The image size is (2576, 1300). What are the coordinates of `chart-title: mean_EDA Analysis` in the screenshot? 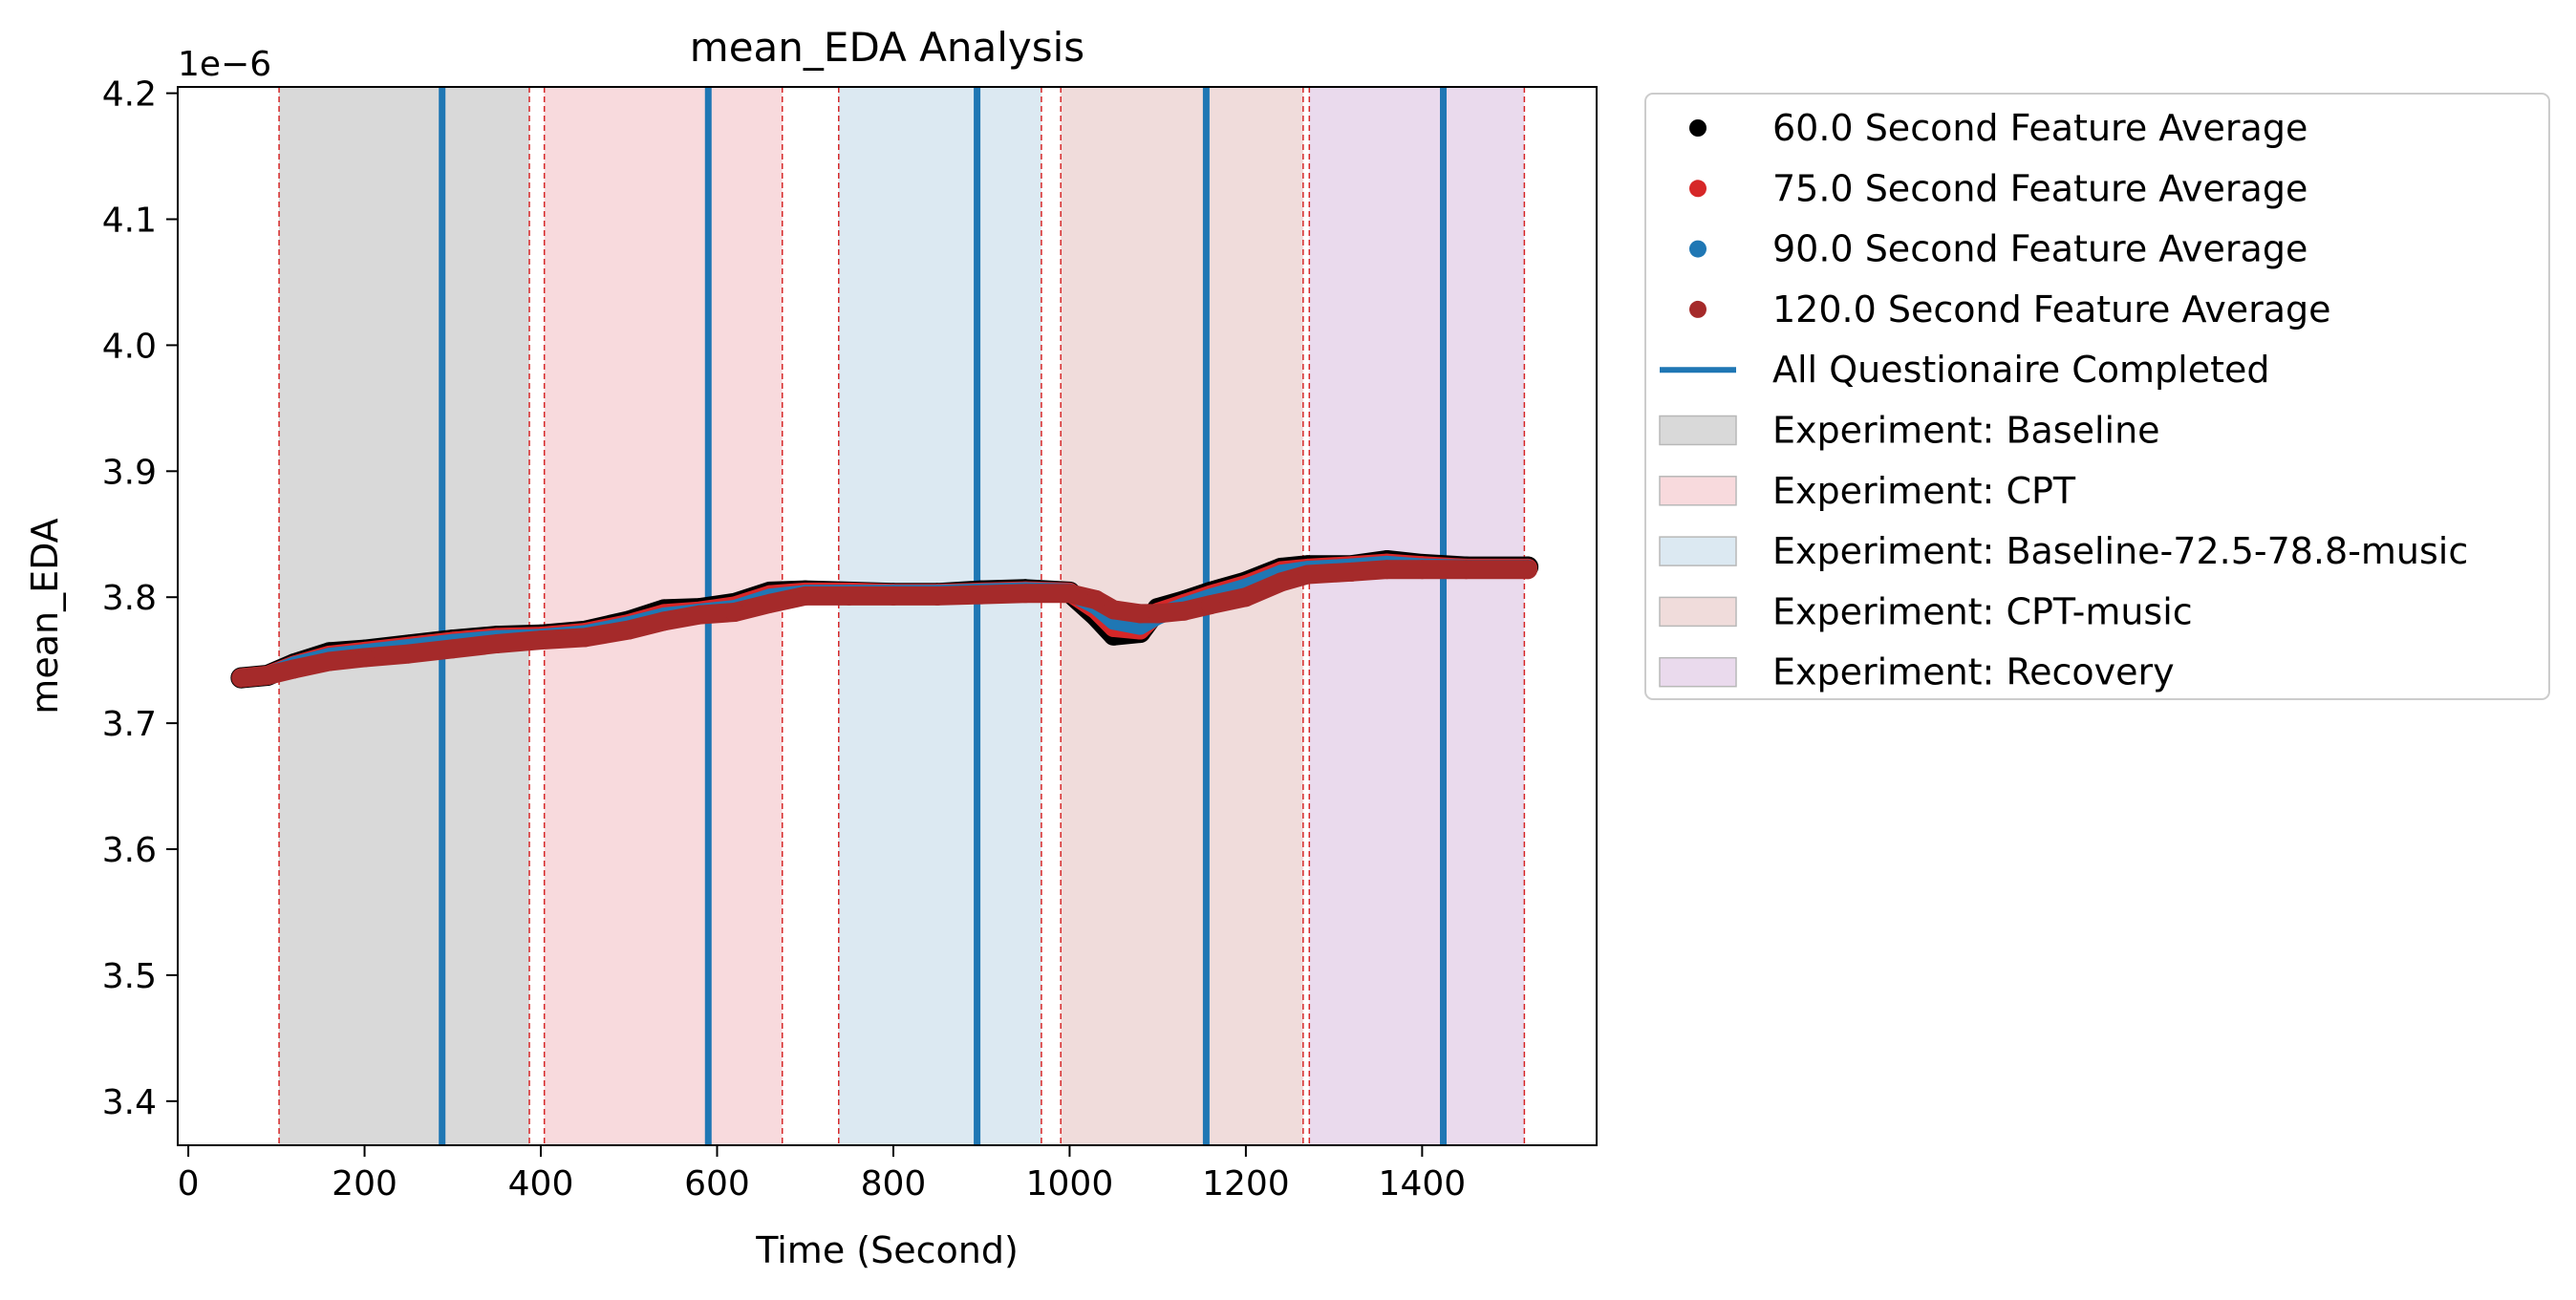 It's located at (887, 47).